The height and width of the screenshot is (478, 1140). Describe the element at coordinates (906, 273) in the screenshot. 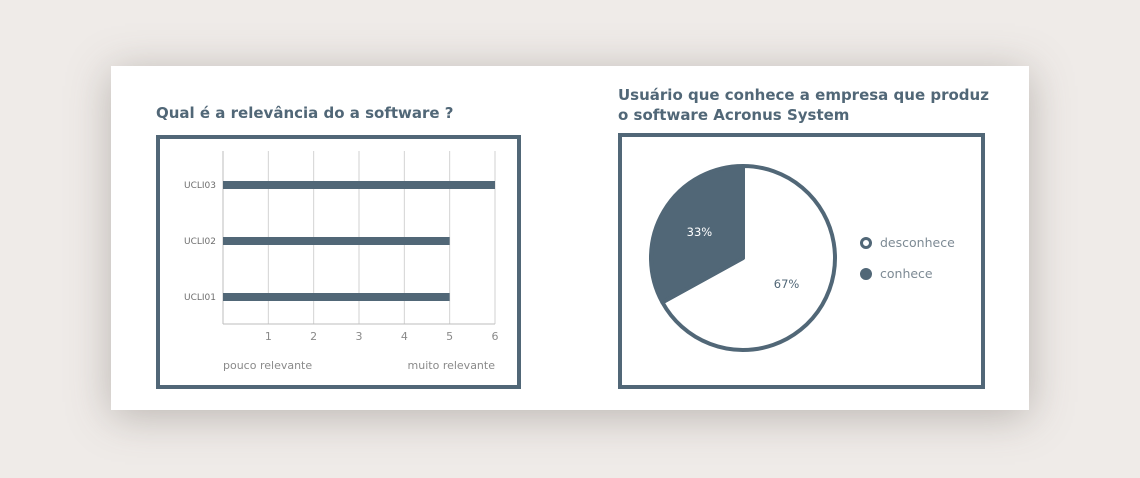

I see `legend-label-conhece: conhece` at that location.